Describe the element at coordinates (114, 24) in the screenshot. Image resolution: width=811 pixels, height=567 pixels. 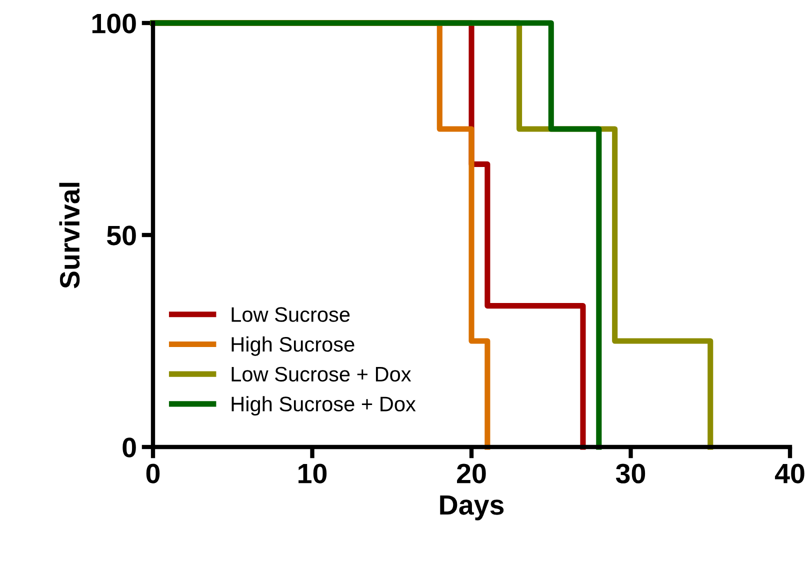
I see `y-tick-label: 100` at that location.